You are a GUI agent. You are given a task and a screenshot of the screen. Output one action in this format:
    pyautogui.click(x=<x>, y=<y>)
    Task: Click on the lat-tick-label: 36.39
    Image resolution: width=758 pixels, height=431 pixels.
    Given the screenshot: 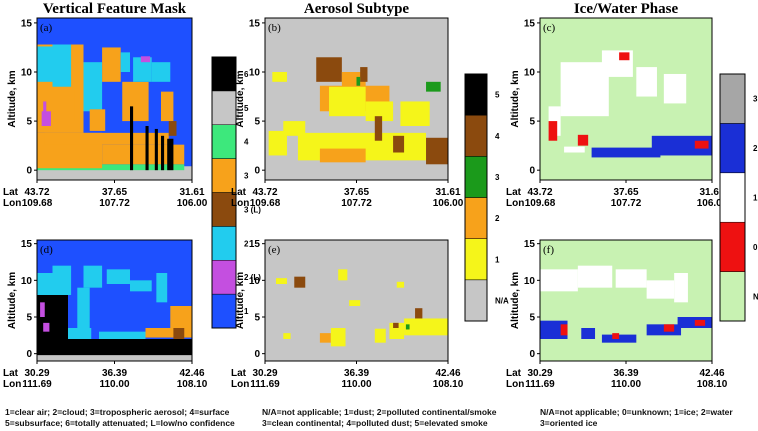 What is the action you would take?
    pyautogui.click(x=625, y=373)
    